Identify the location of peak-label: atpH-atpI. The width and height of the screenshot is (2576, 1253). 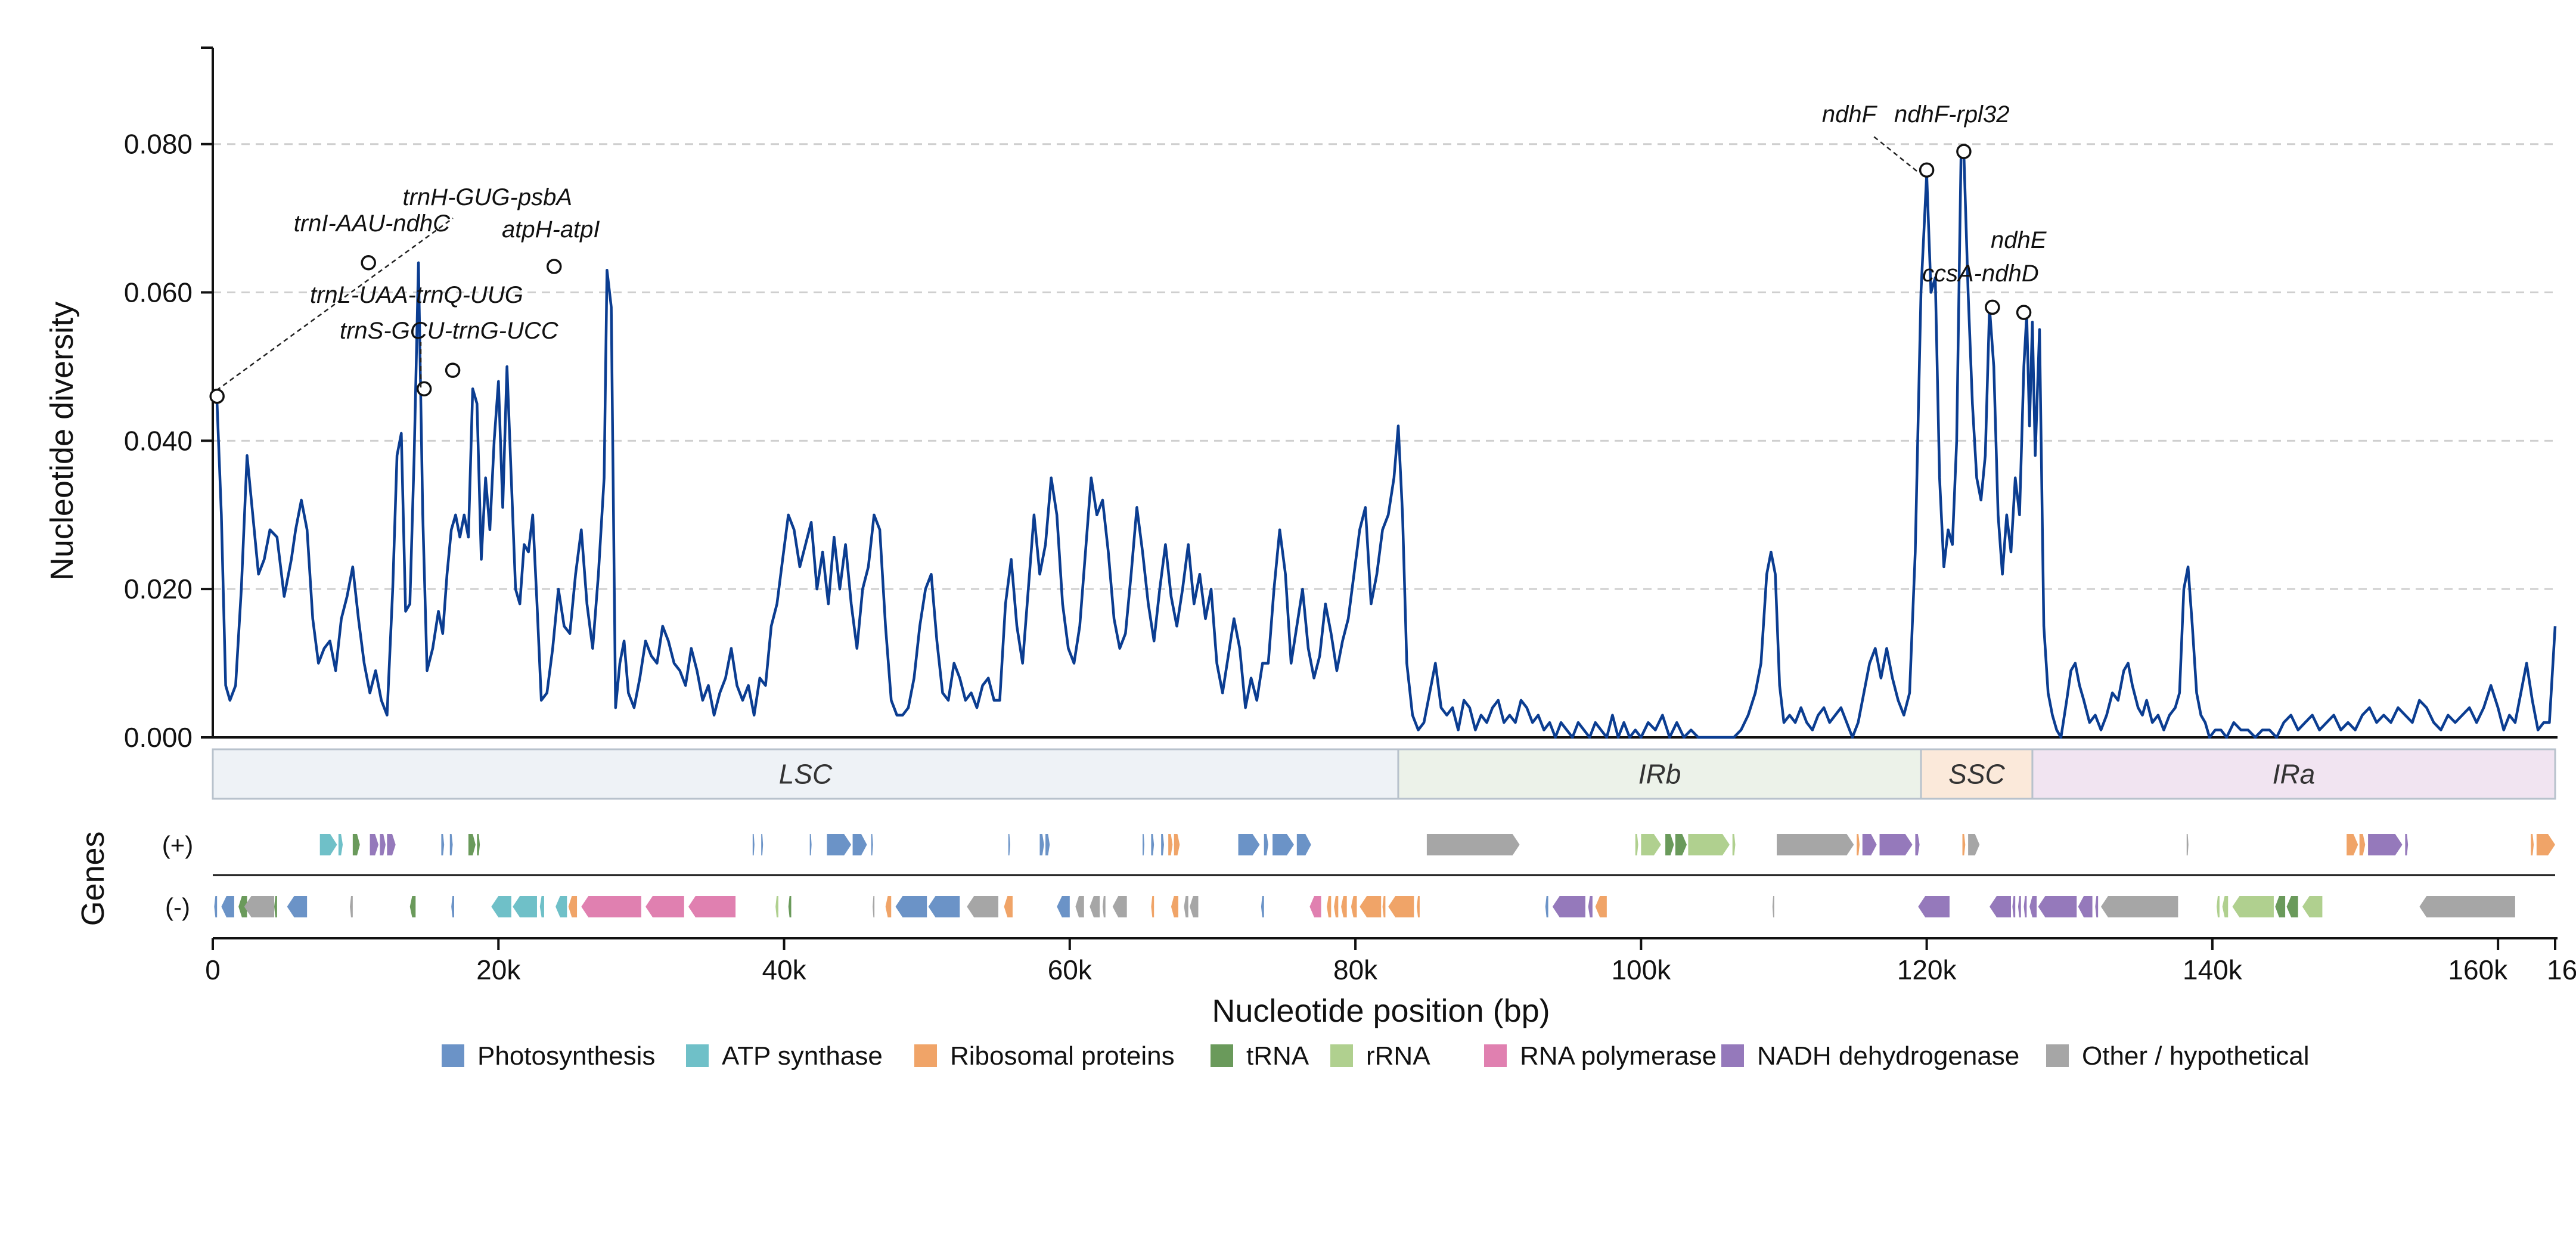
(551, 229).